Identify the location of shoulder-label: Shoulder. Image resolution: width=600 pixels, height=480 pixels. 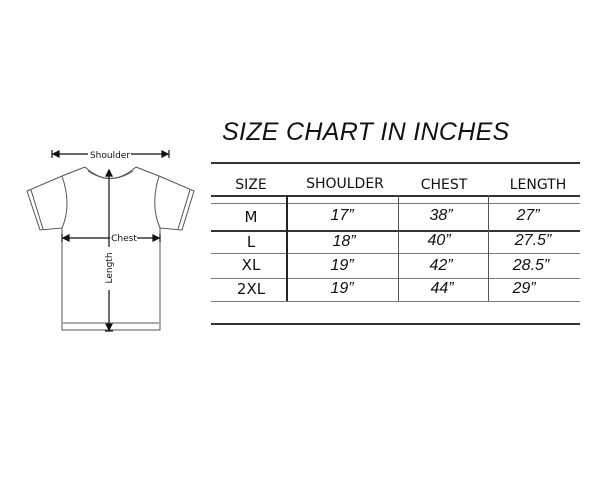
(110, 156).